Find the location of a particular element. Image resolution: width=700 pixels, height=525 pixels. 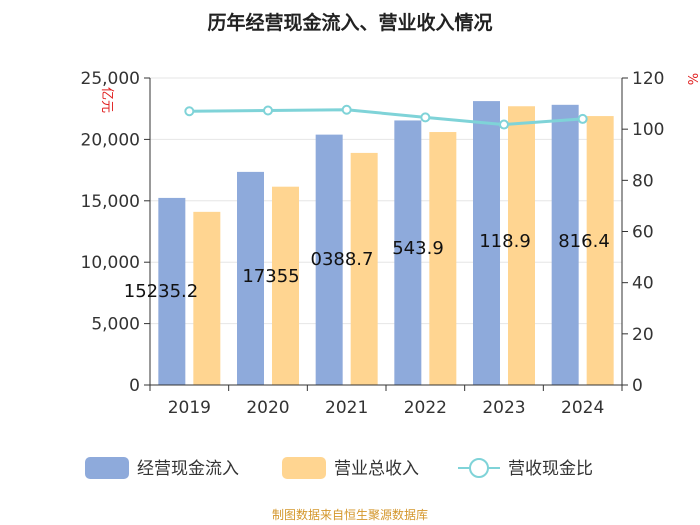

legend-label-ratio: 营收现金比 is located at coordinates (550, 469).